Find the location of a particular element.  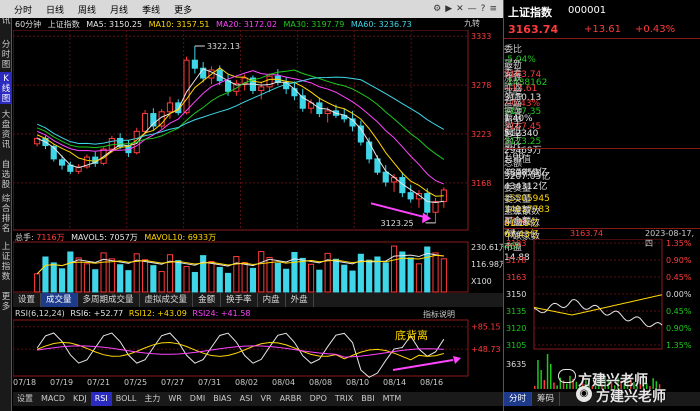

jiuzhuan-label: 九转 is located at coordinates (472, 23).